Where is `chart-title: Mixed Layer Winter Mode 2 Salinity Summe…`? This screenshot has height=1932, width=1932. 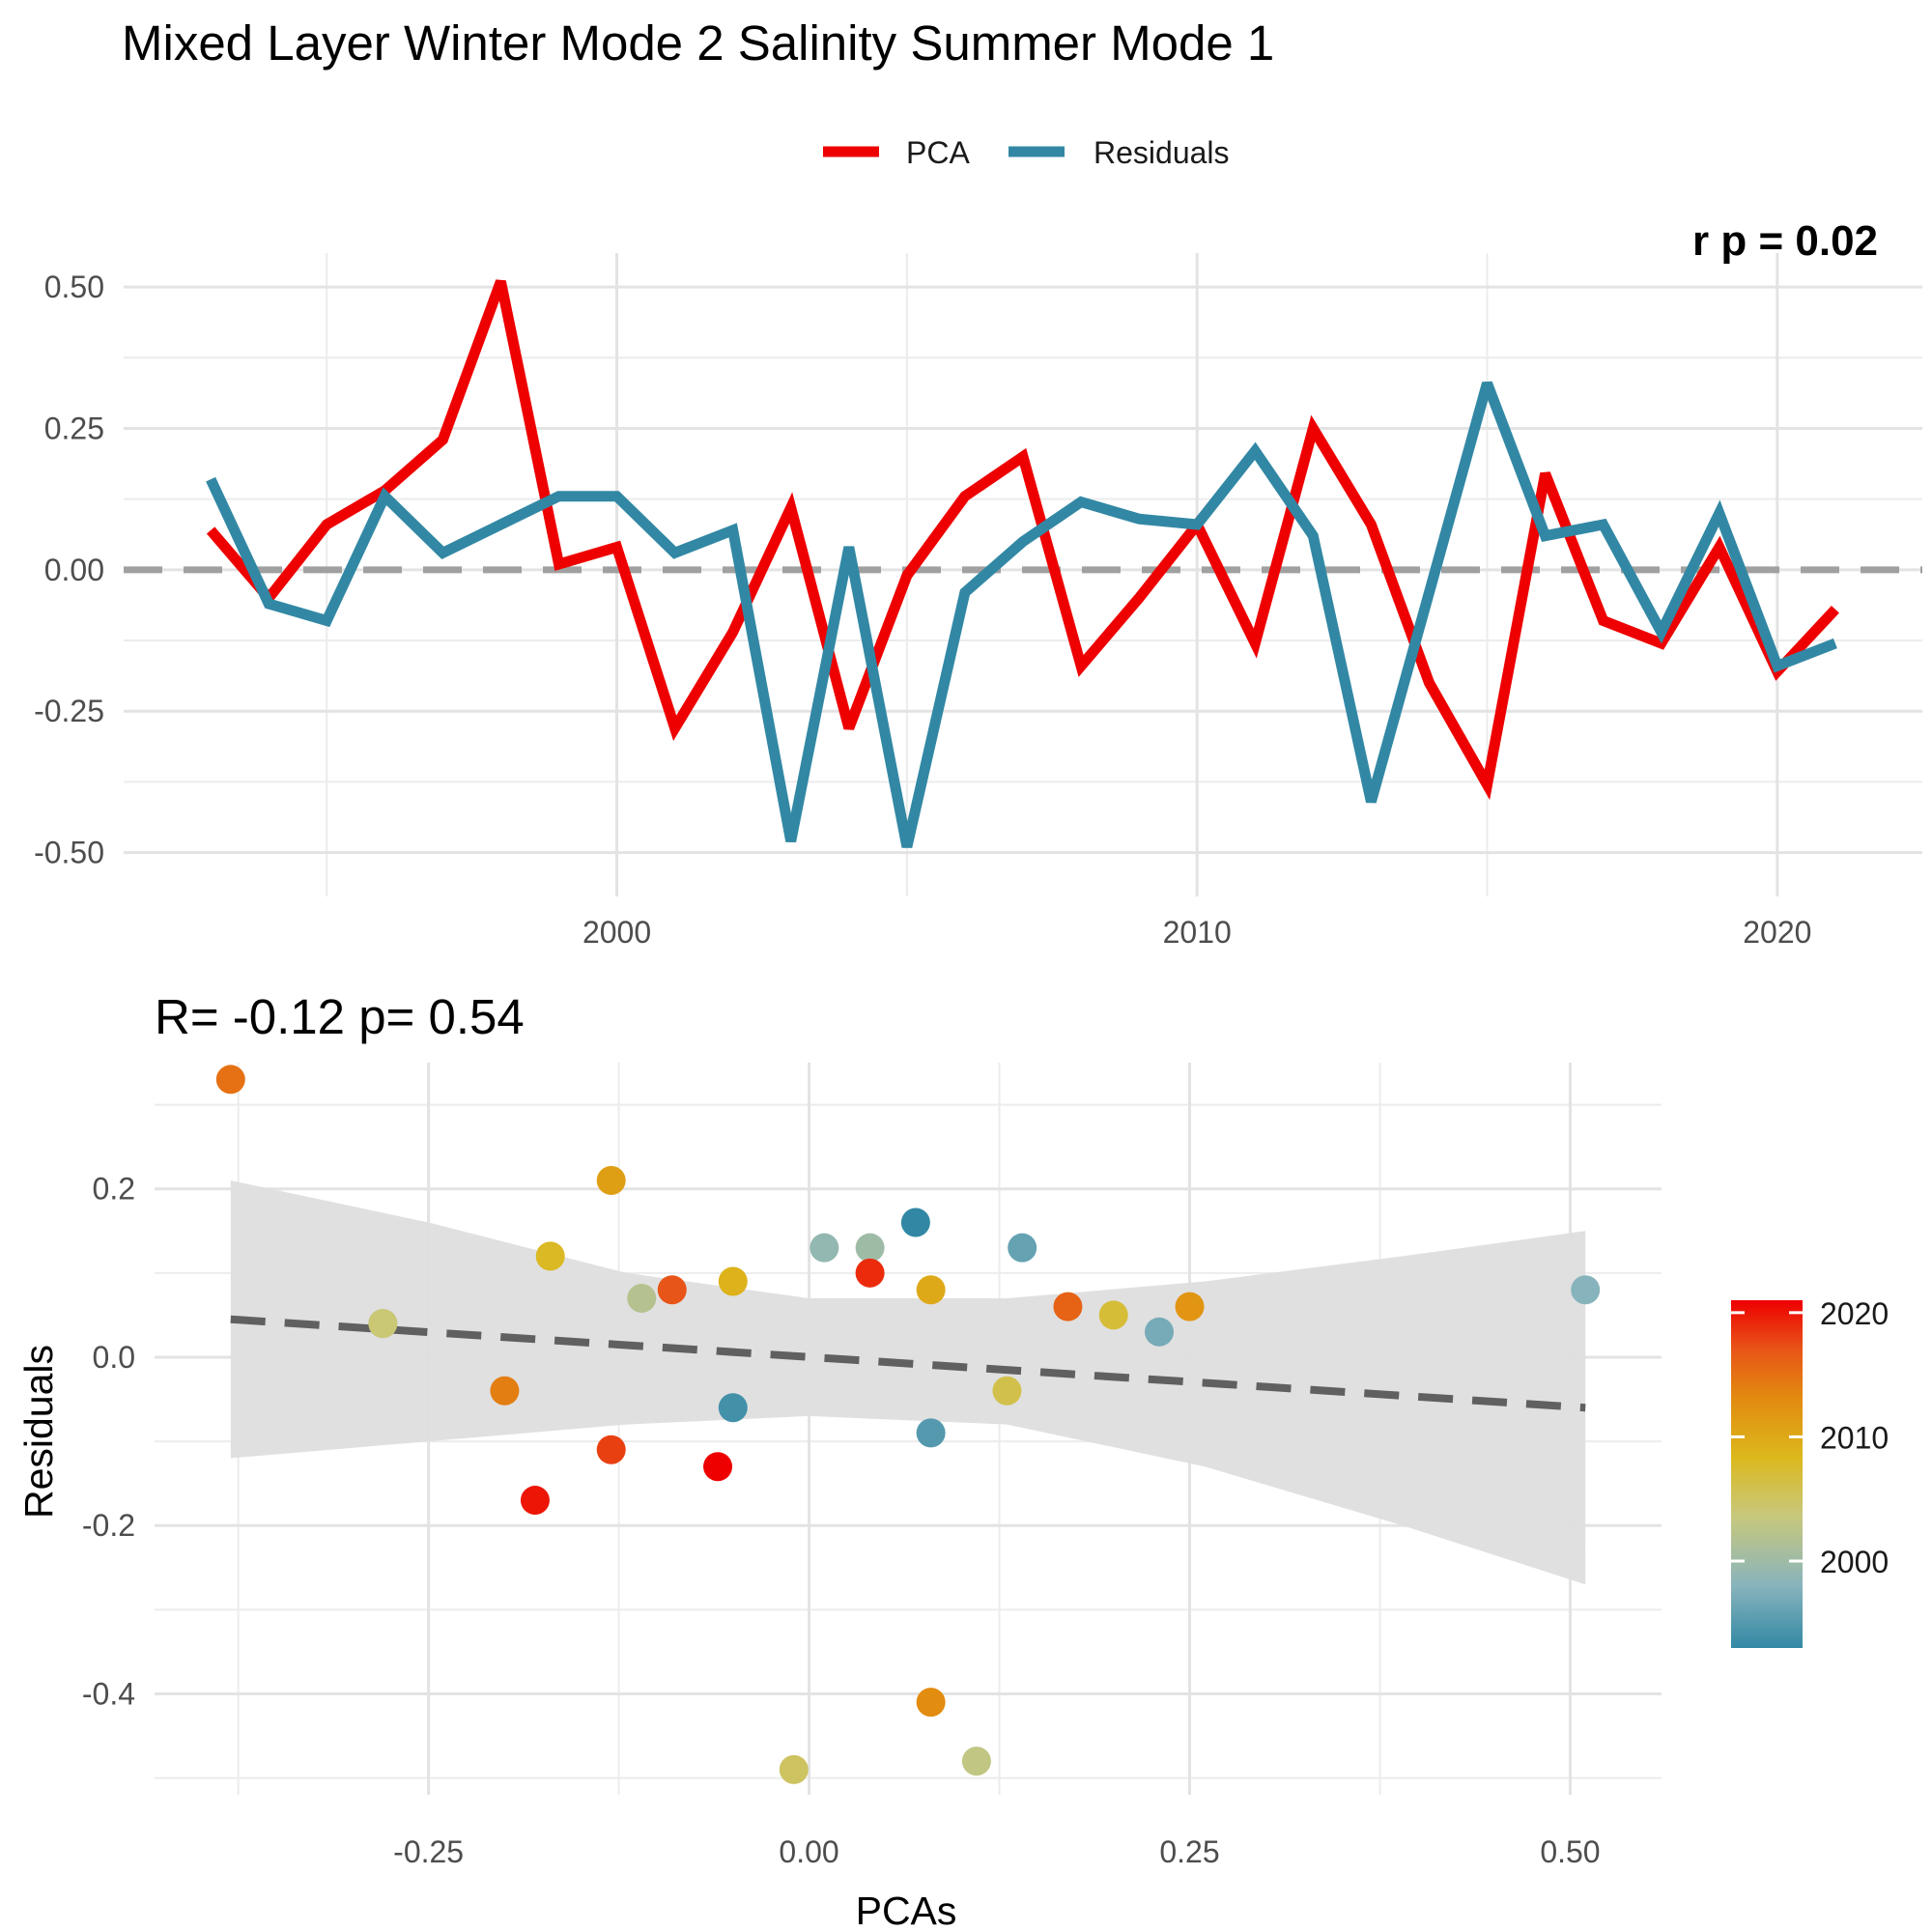
chart-title: Mixed Layer Winter Mode 2 Salinity Summe… is located at coordinates (698, 43).